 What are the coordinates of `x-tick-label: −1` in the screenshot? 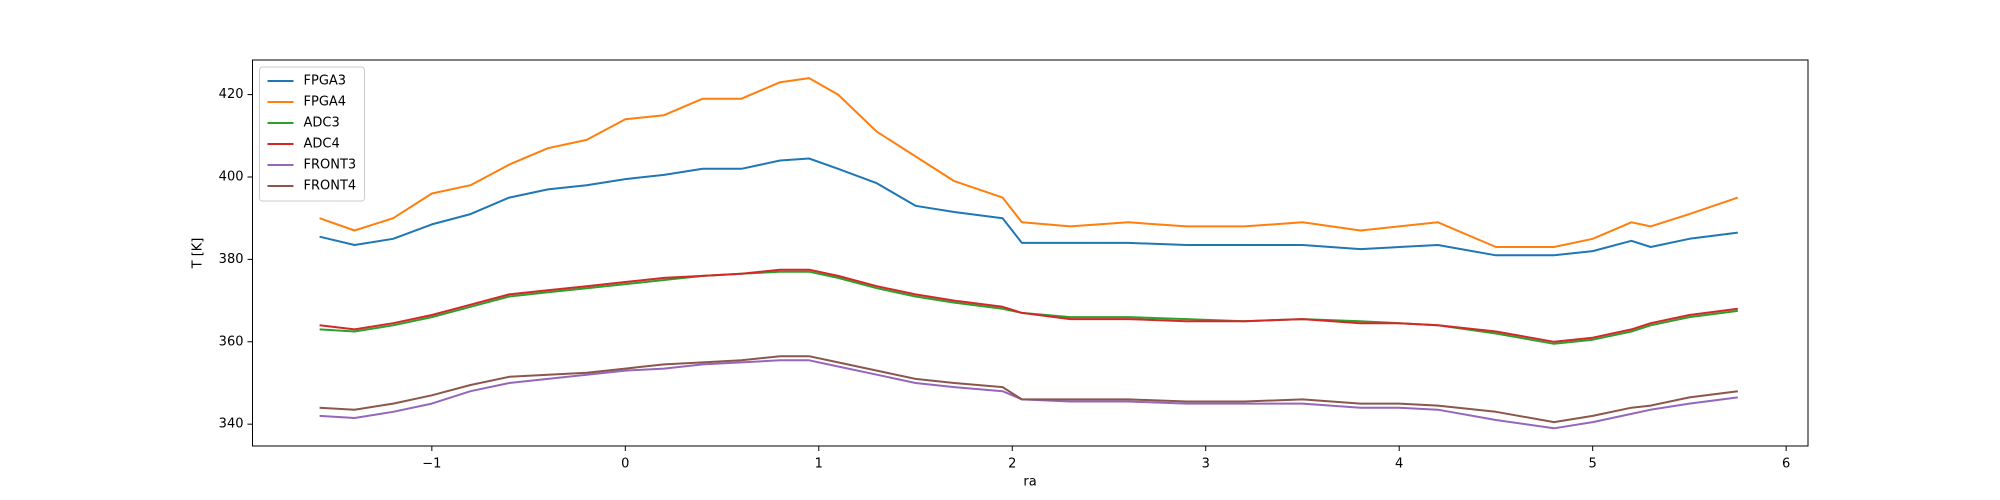 It's located at (431, 464).